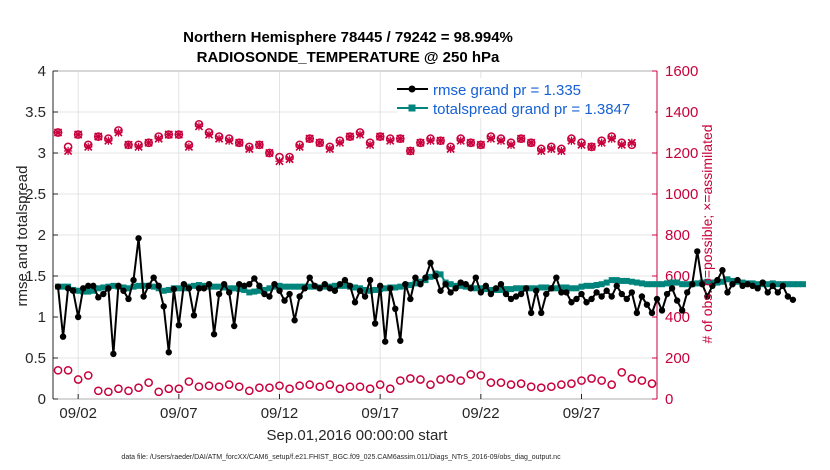 Image resolution: width=830 pixels, height=470 pixels. I want to click on x-tick-label: 09/17, so click(380, 413).